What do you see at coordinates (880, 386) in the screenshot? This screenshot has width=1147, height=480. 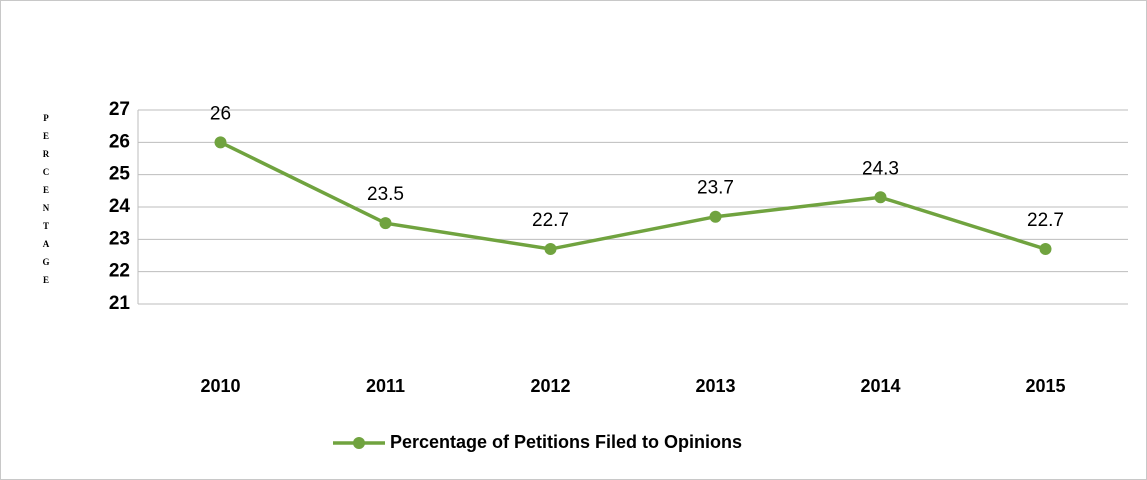 I see `x-tick-label: 2014` at bounding box center [880, 386].